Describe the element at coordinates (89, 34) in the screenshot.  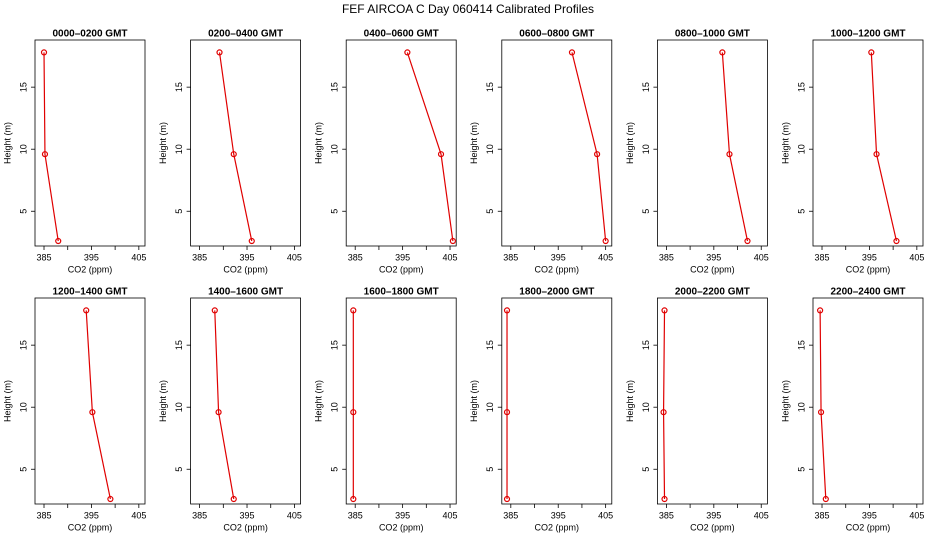
I see `panel-title: 0000–0200 GMT` at that location.